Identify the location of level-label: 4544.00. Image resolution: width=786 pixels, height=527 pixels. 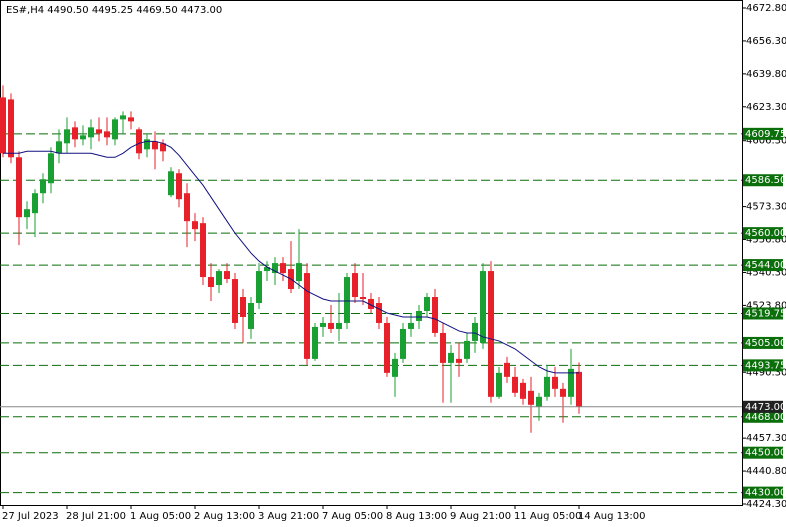
(765, 265).